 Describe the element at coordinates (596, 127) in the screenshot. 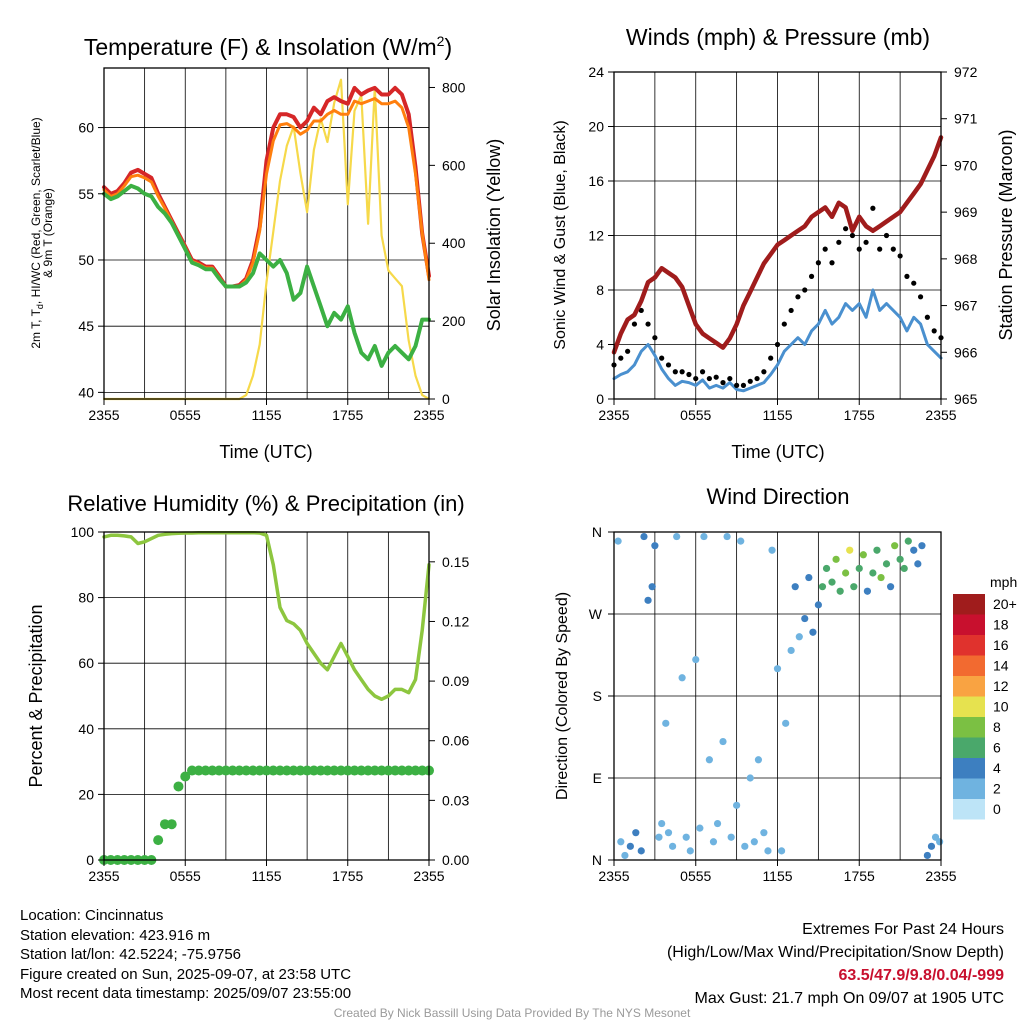

I see `y-tick-label: 20` at that location.